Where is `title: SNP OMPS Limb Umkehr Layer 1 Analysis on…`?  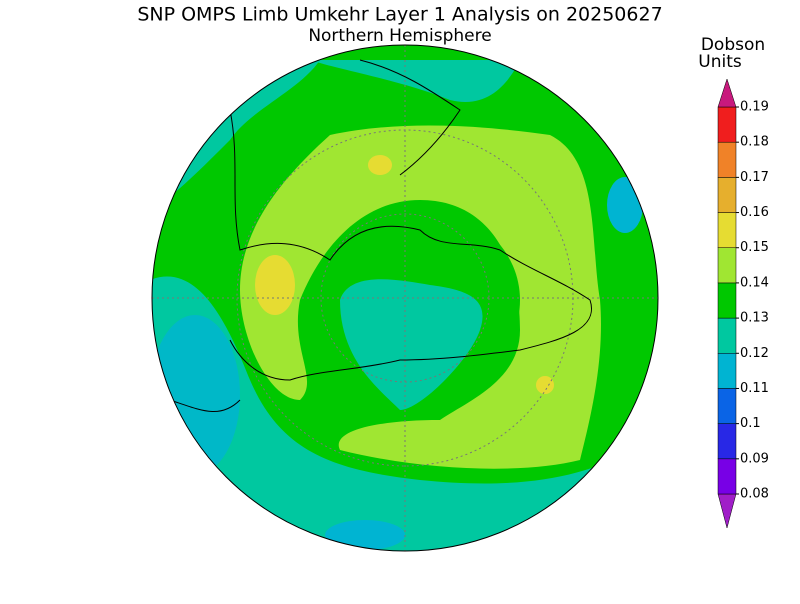
title: SNP OMPS Limb Umkehr Layer 1 Analysis on… is located at coordinates (399, 15).